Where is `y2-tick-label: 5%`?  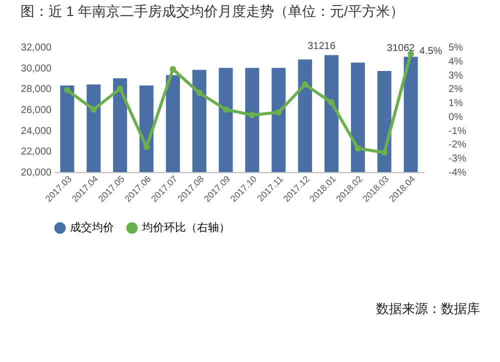
y2-tick-label: 5% is located at coordinates (456, 48).